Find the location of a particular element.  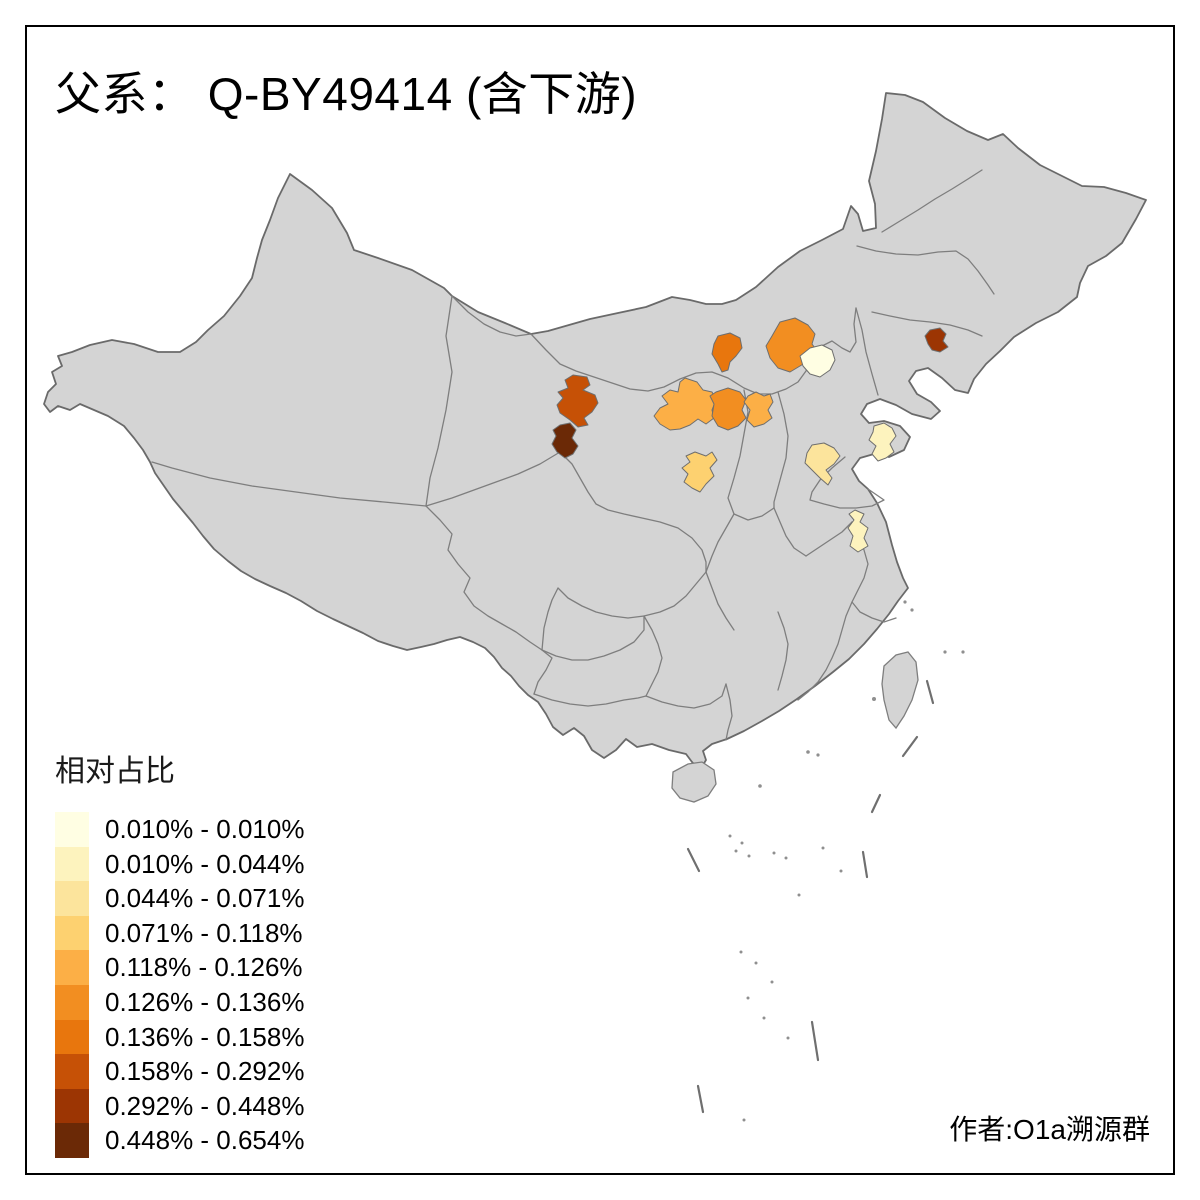

legend-title: 相对占比 is located at coordinates (115, 771).